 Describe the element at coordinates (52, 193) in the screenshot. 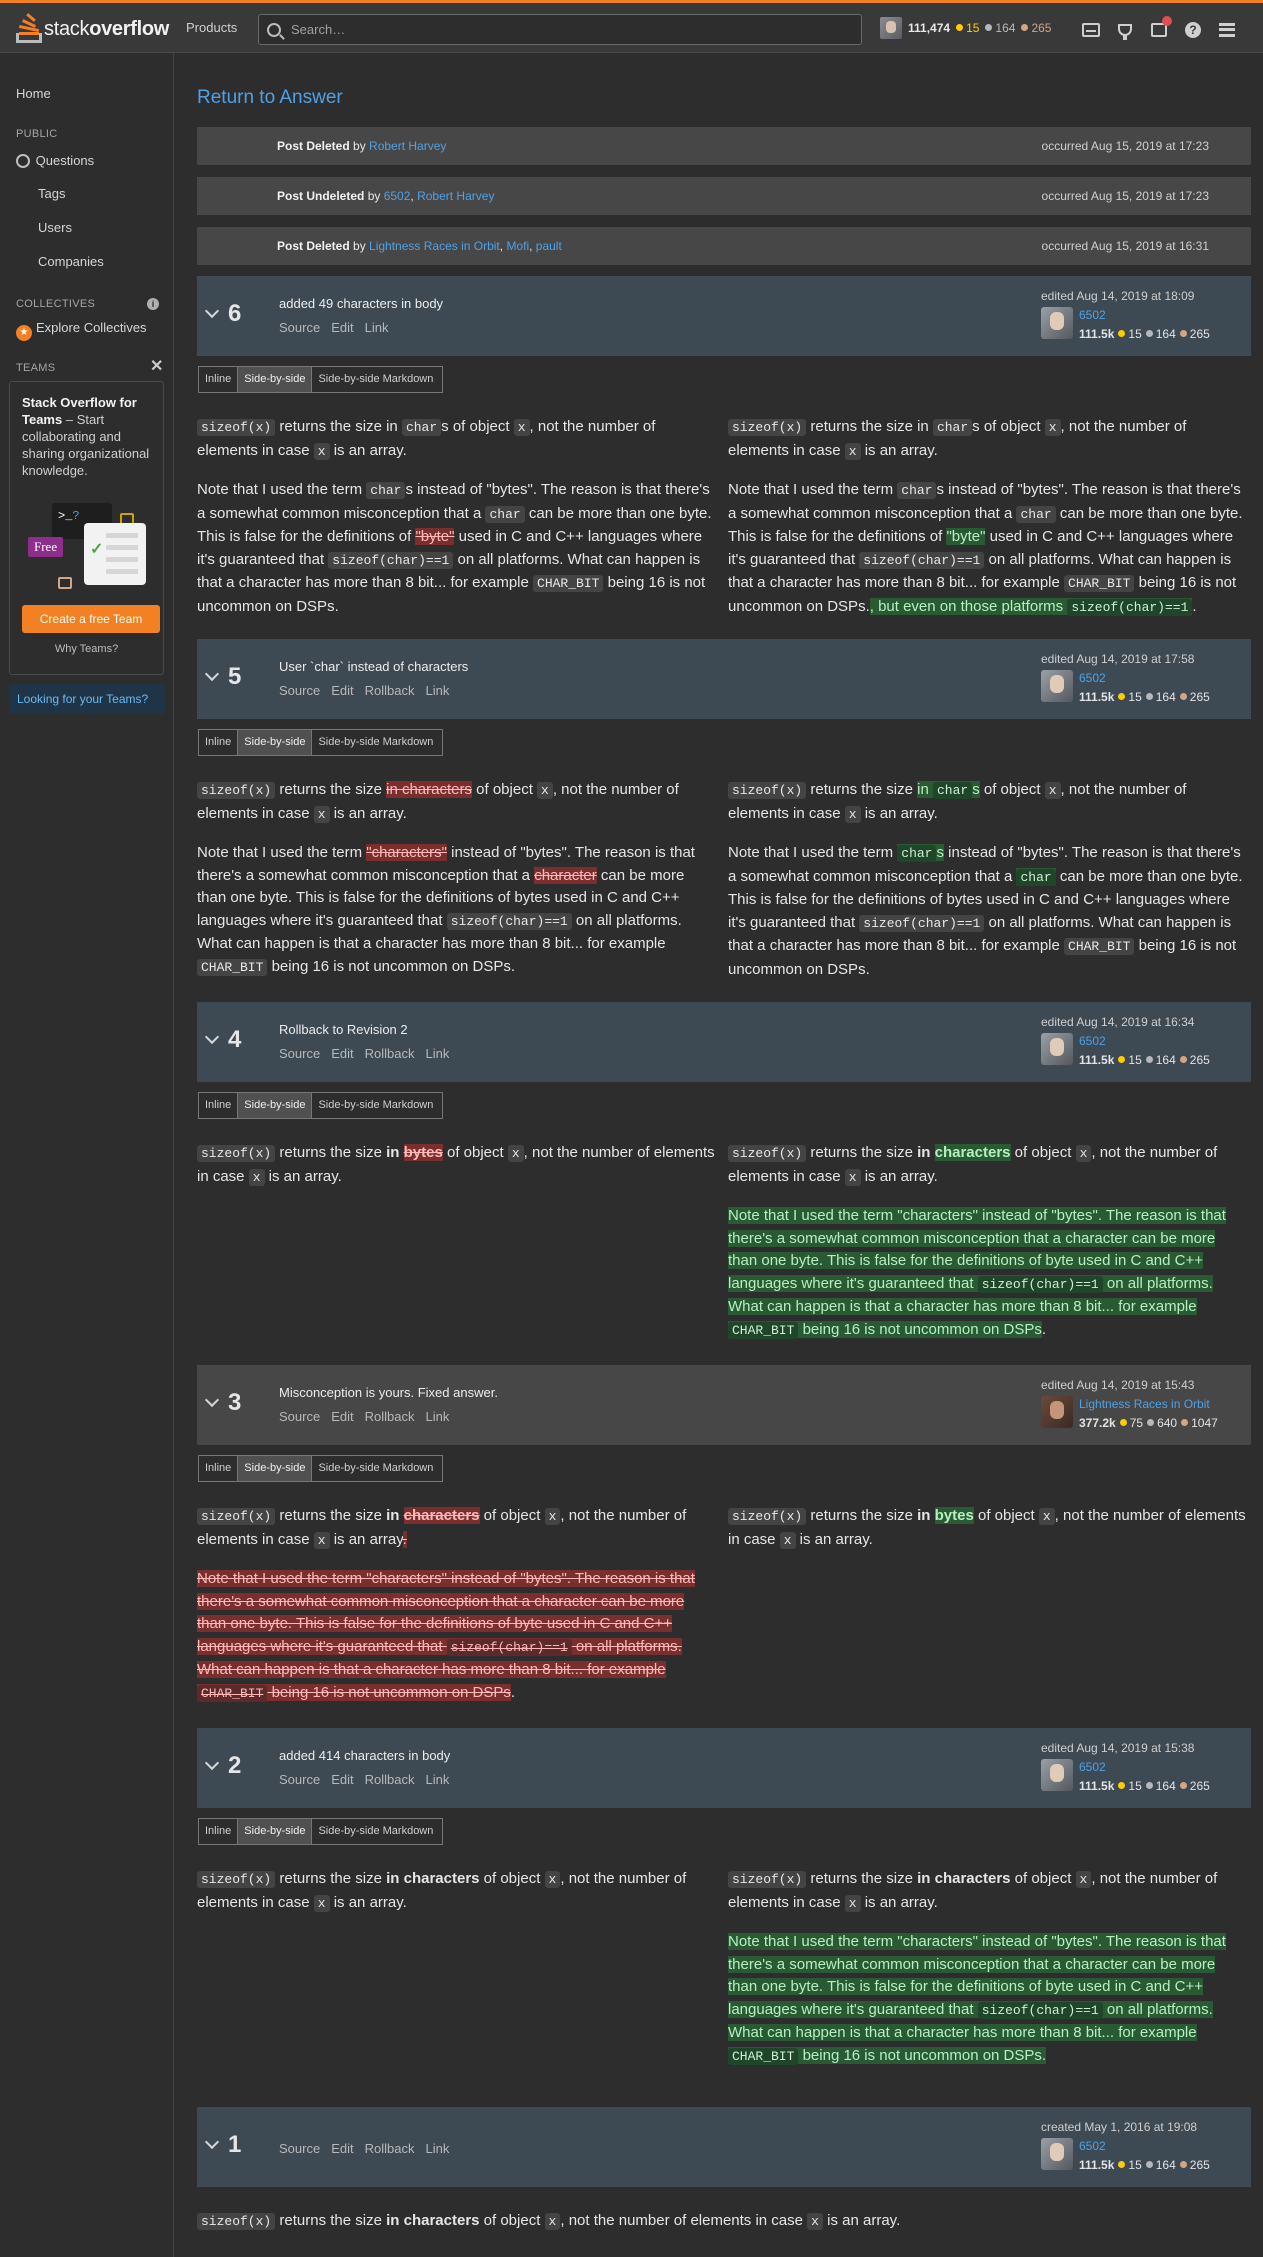

I see `nav-tags: Tags` at that location.